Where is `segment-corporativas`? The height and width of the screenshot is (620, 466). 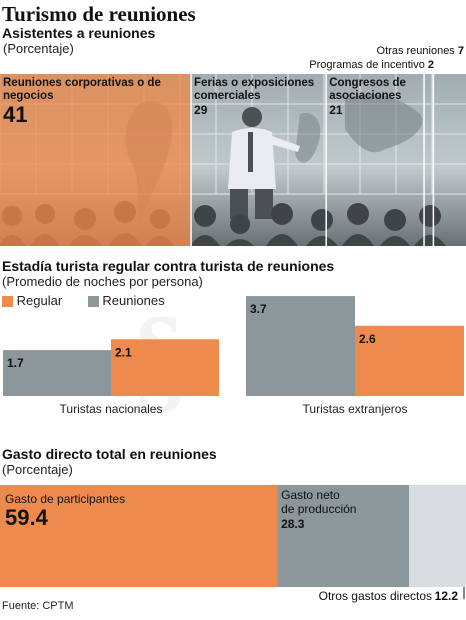 segment-corporativas is located at coordinates (96, 160).